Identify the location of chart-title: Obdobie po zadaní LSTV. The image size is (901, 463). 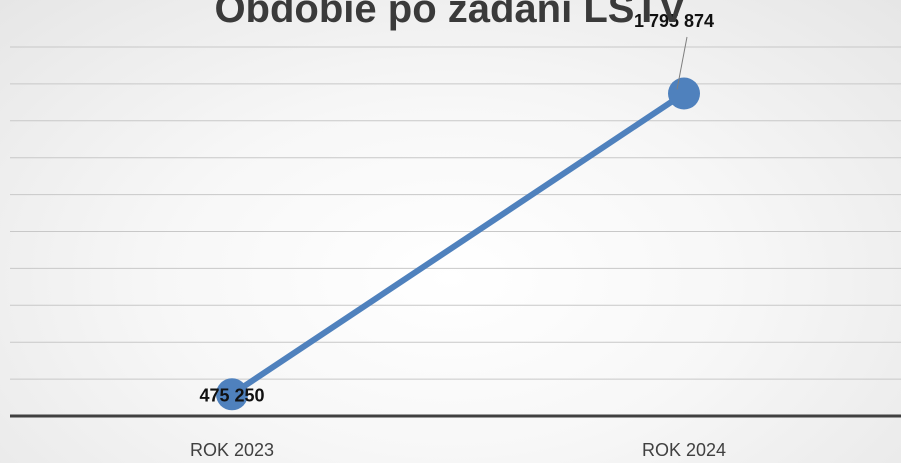
(449, 15).